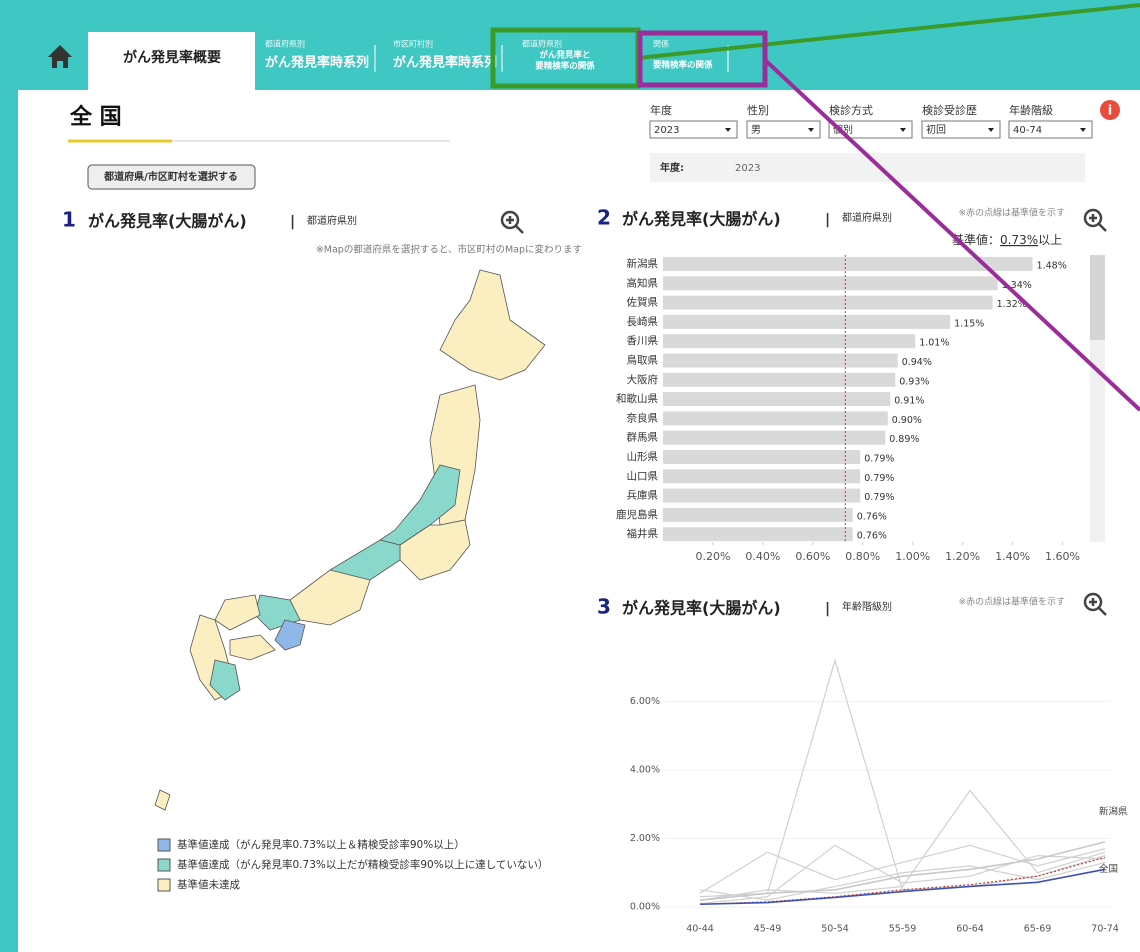 This screenshot has width=1140, height=952. What do you see at coordinates (949, 110) in the screenshot?
I see `filter-label: 検診受診歴` at bounding box center [949, 110].